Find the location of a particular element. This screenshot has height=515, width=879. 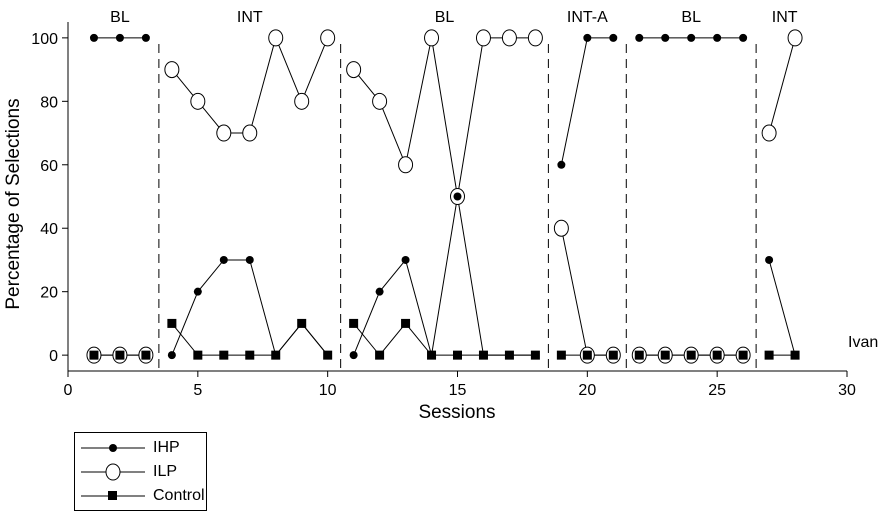

legend: IHP ILP Control is located at coordinates (140, 471).